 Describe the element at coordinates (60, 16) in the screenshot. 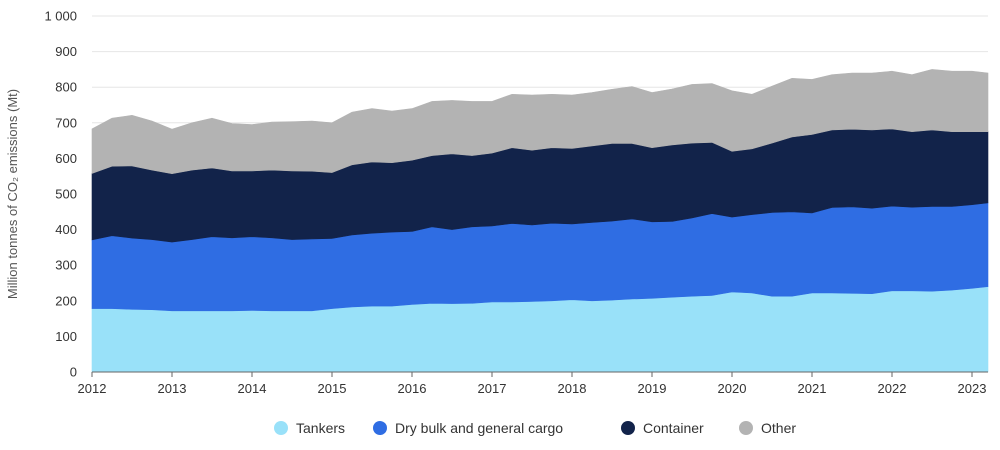

I see `y-tick-label: 1 000` at that location.